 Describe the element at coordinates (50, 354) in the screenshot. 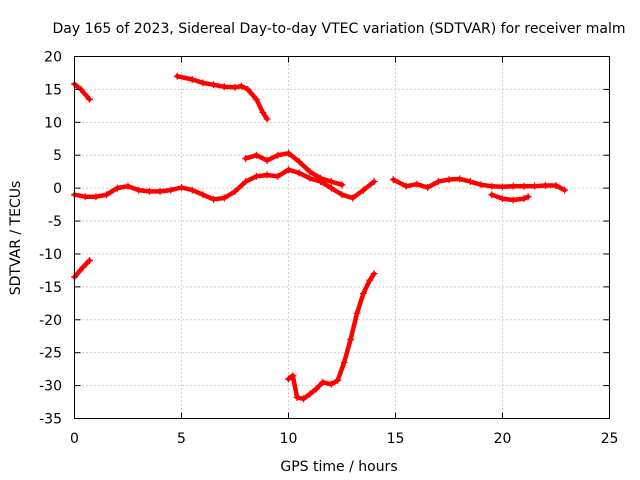

I see `y-tick-label: -25` at that location.